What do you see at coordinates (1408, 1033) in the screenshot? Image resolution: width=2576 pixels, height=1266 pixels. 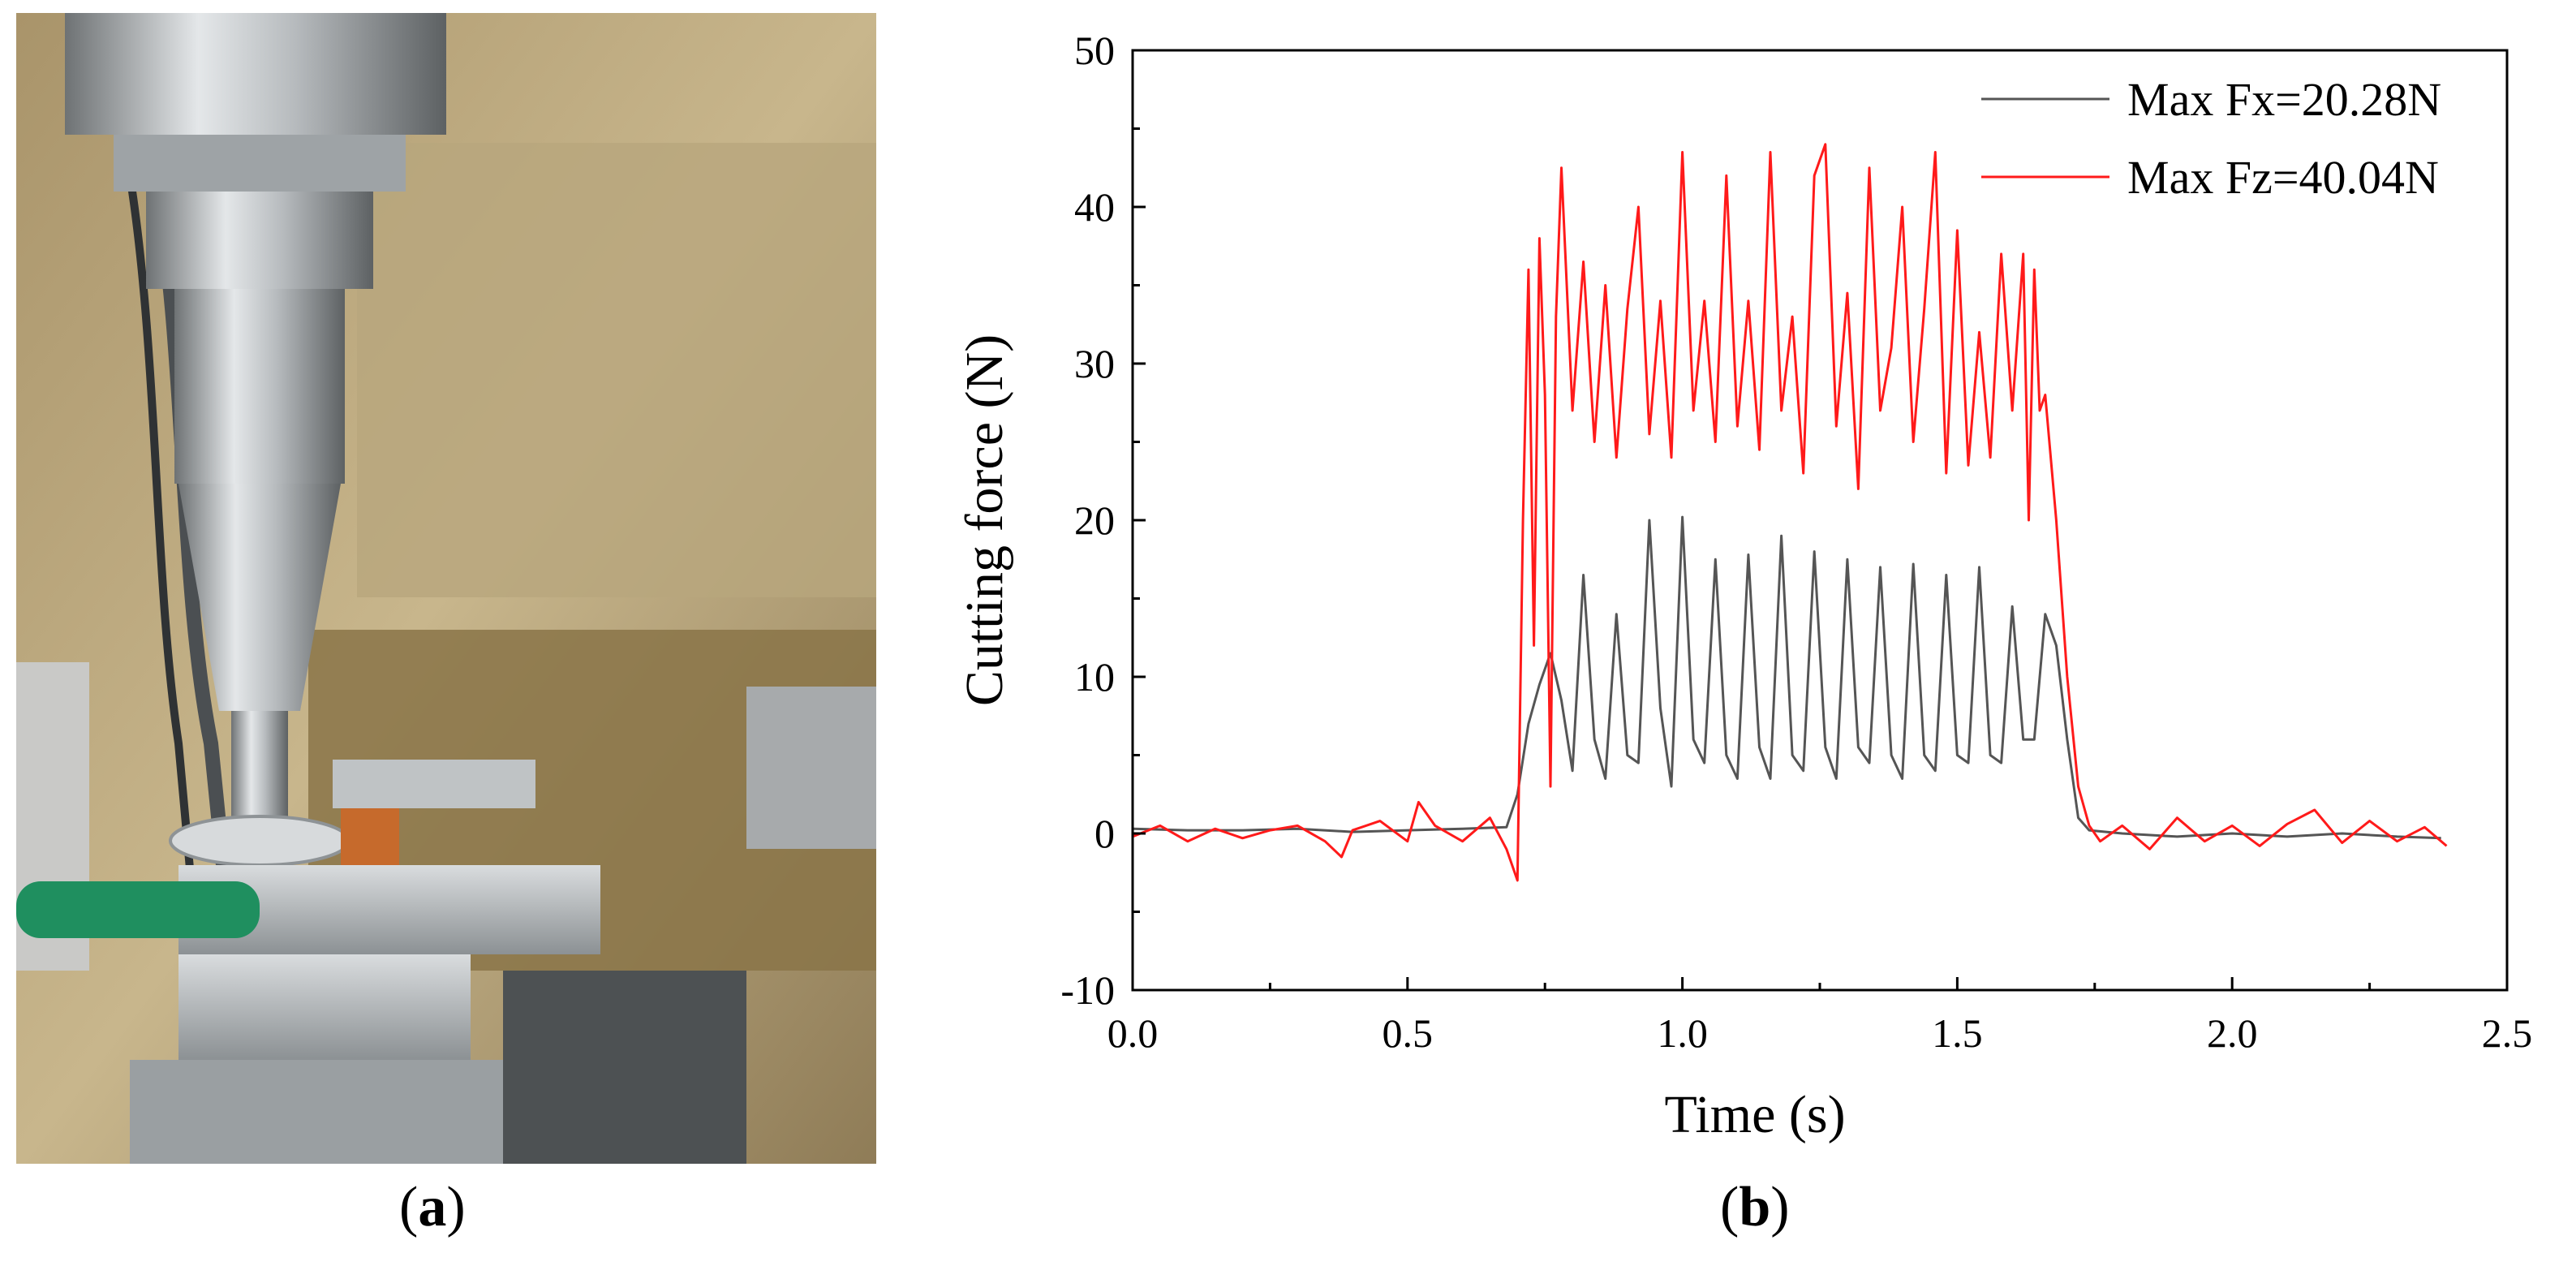 I see `x-tick-label: 0.5` at bounding box center [1408, 1033].